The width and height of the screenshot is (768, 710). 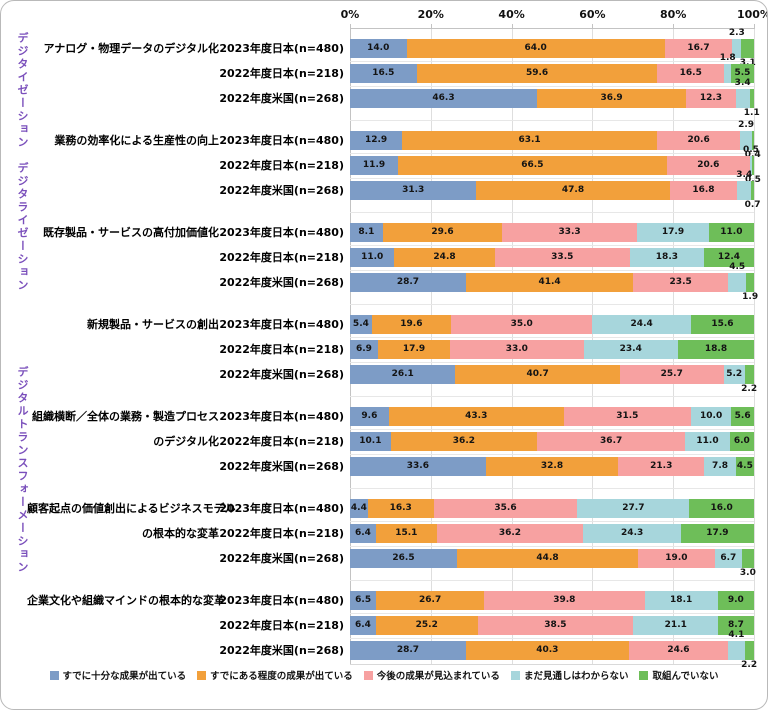 What do you see at coordinates (400, 508) in the screenshot?
I see `segment-value: 16.3` at bounding box center [400, 508].